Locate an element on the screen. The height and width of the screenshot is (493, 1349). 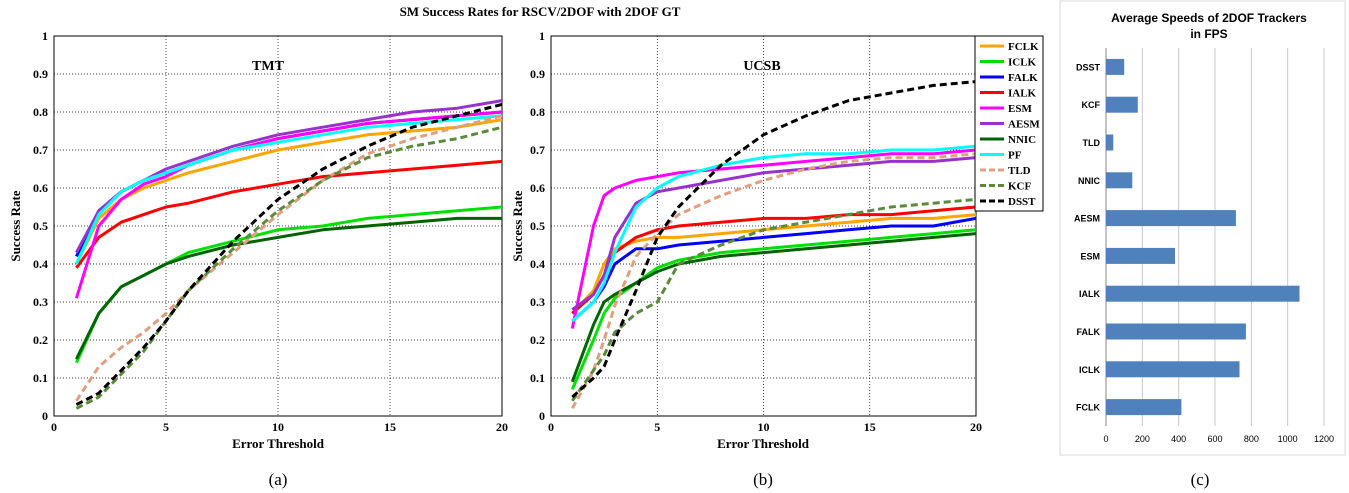
x-tick-label: 200 is located at coordinates (1142, 439).